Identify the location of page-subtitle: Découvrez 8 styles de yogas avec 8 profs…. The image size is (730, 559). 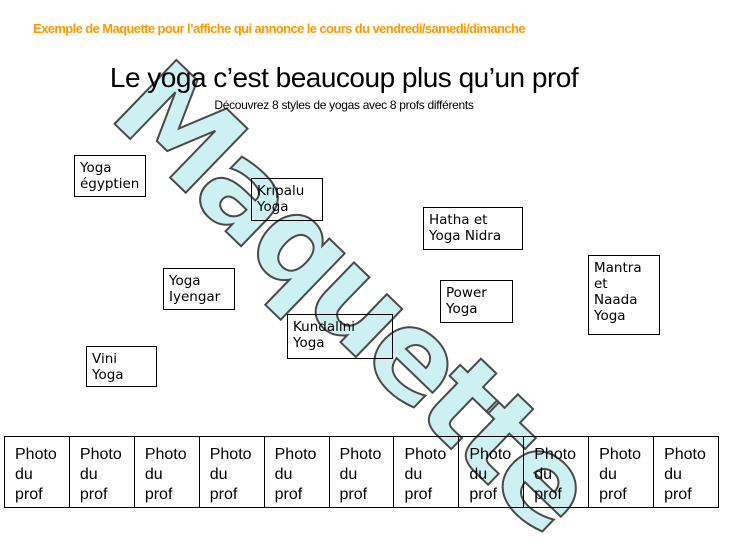
(344, 105).